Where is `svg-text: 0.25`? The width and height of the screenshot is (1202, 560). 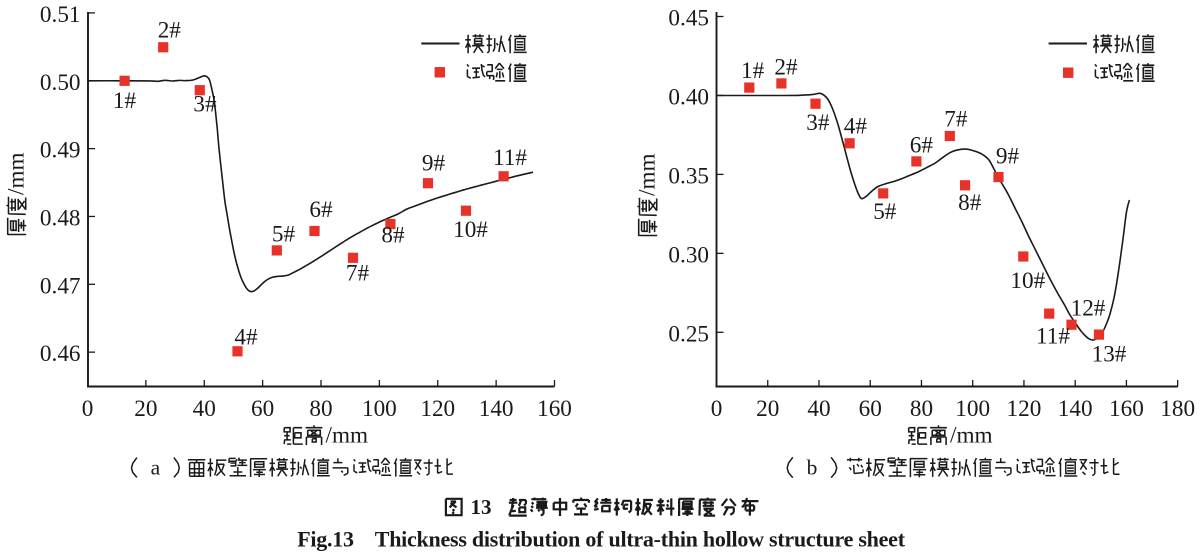
svg-text: 0.25 is located at coordinates (688, 334).